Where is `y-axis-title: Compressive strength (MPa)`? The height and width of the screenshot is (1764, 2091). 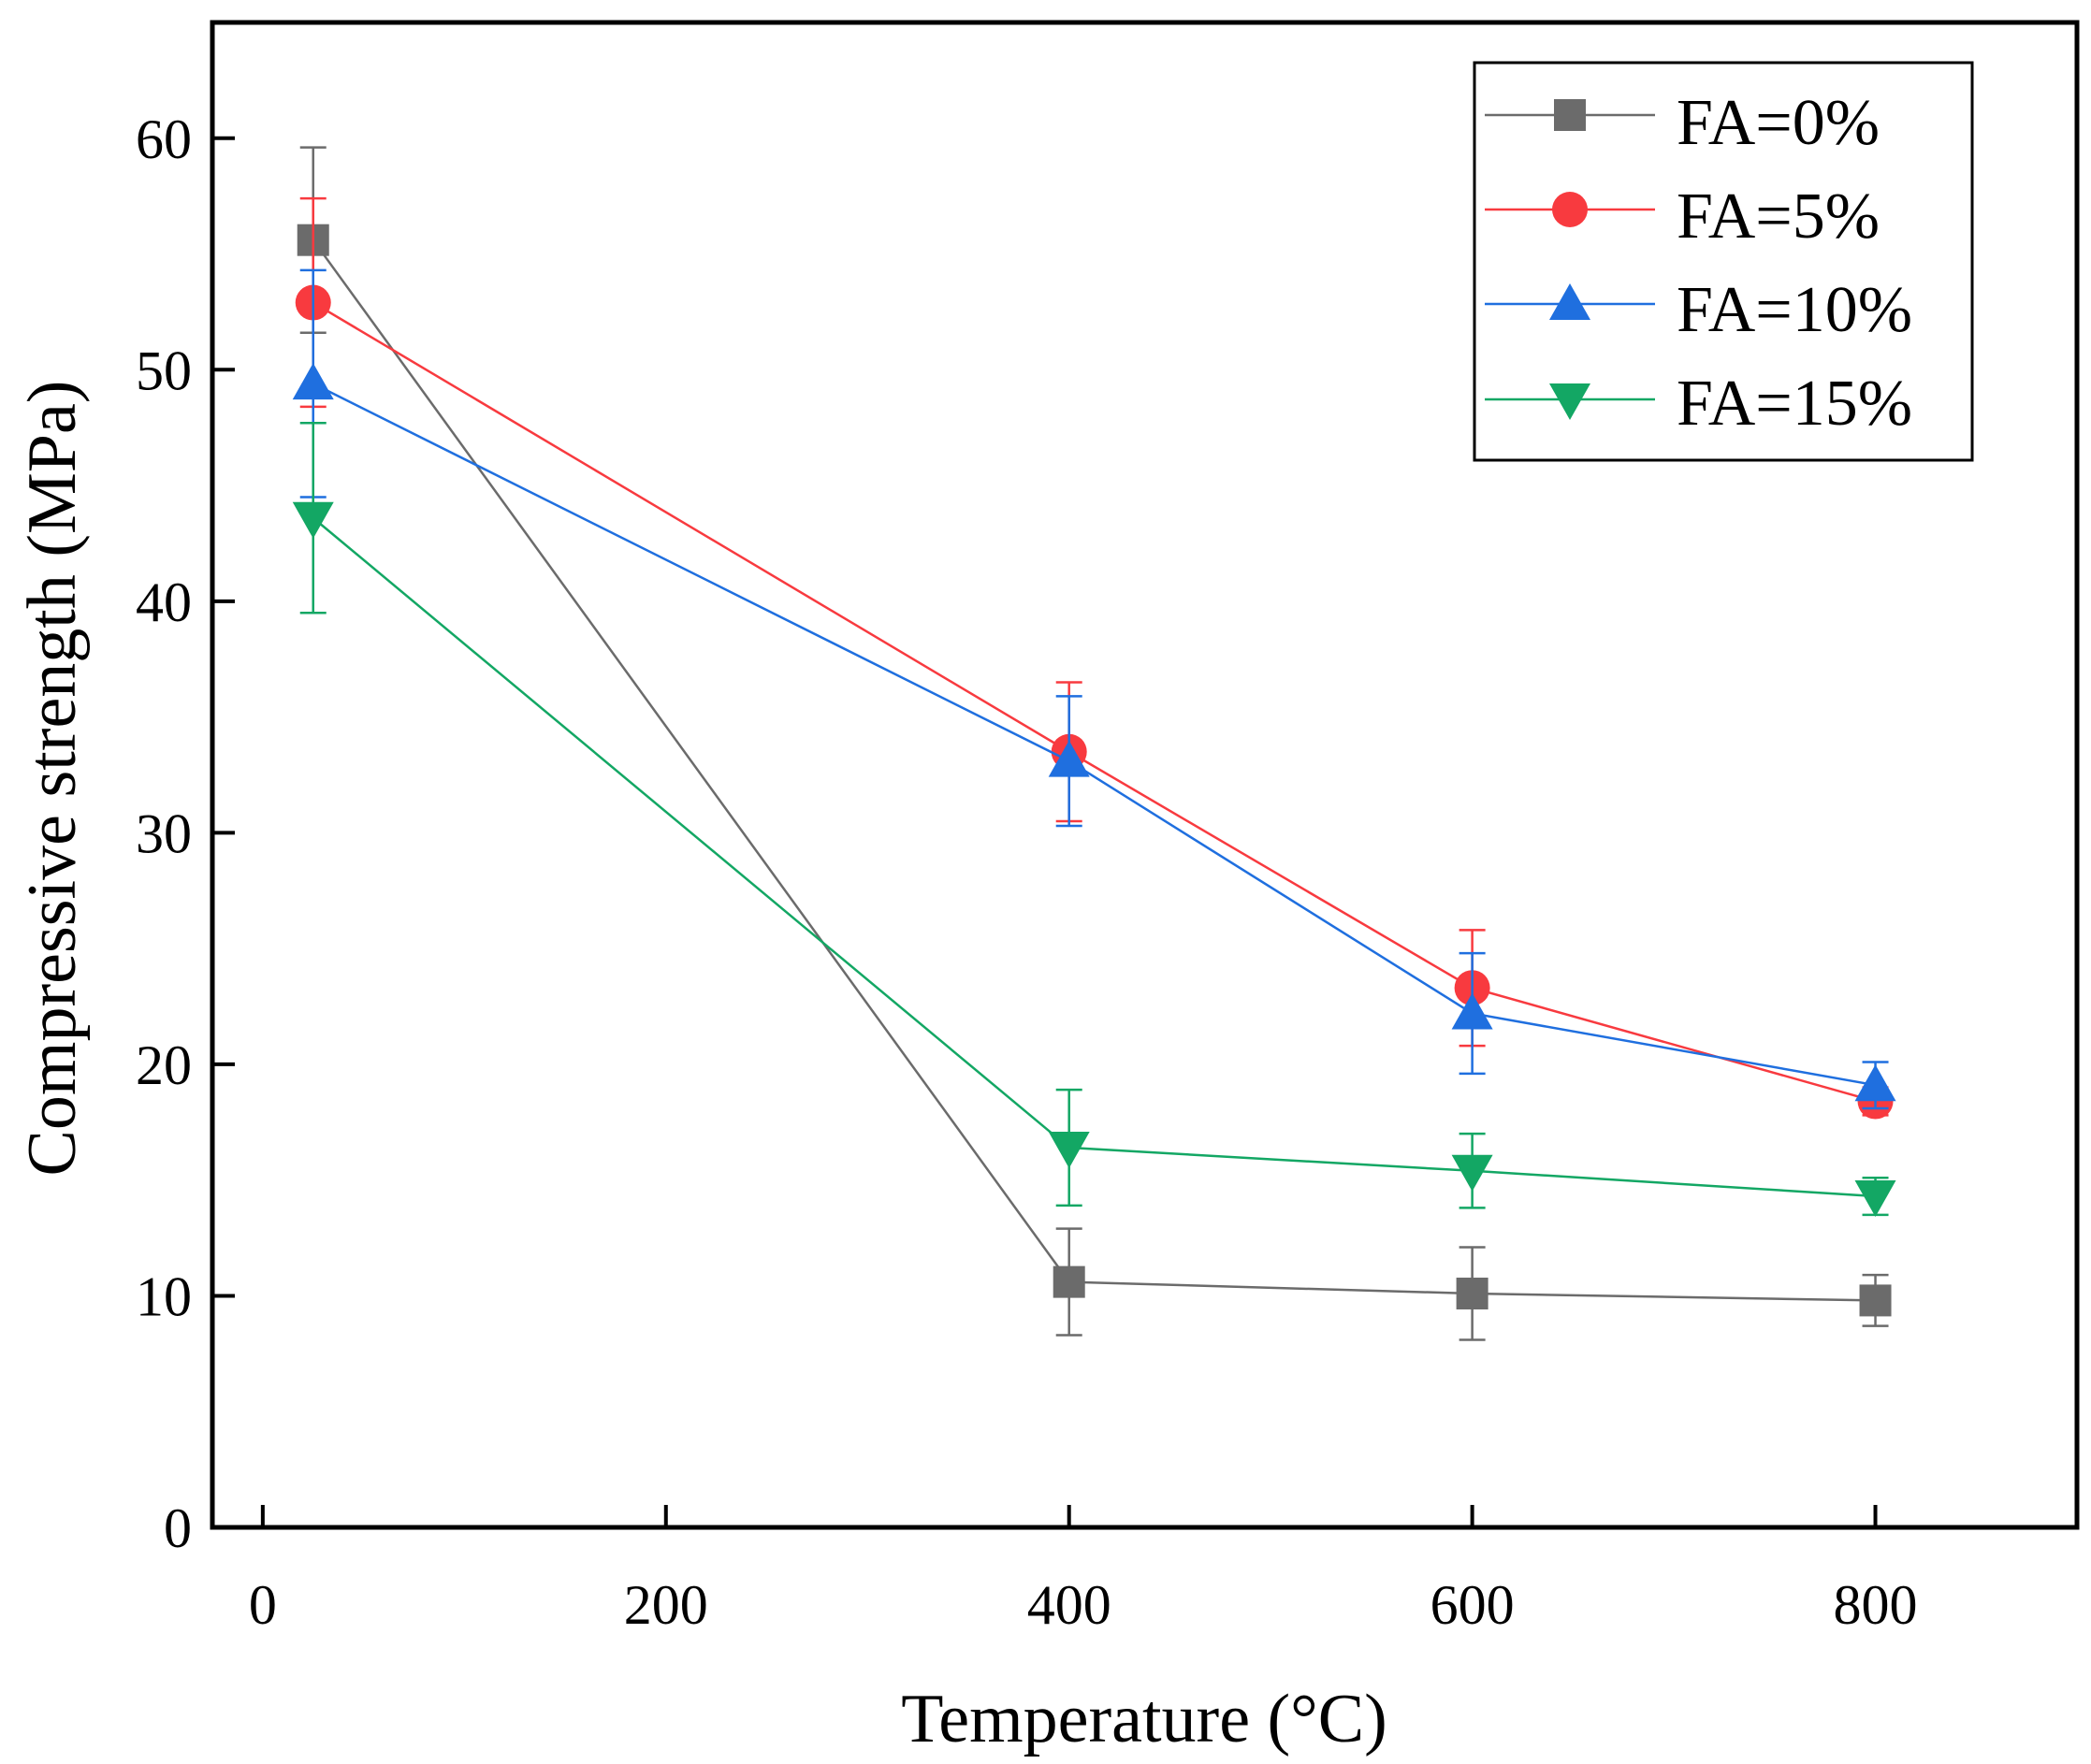 y-axis-title: Compressive strength (MPa) is located at coordinates (53, 779).